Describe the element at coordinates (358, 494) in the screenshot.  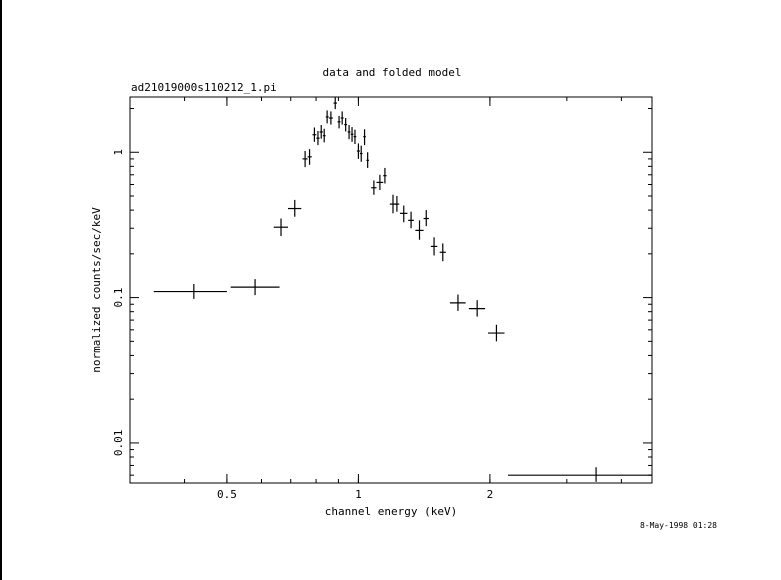
I see `x-tick-label: 1` at that location.